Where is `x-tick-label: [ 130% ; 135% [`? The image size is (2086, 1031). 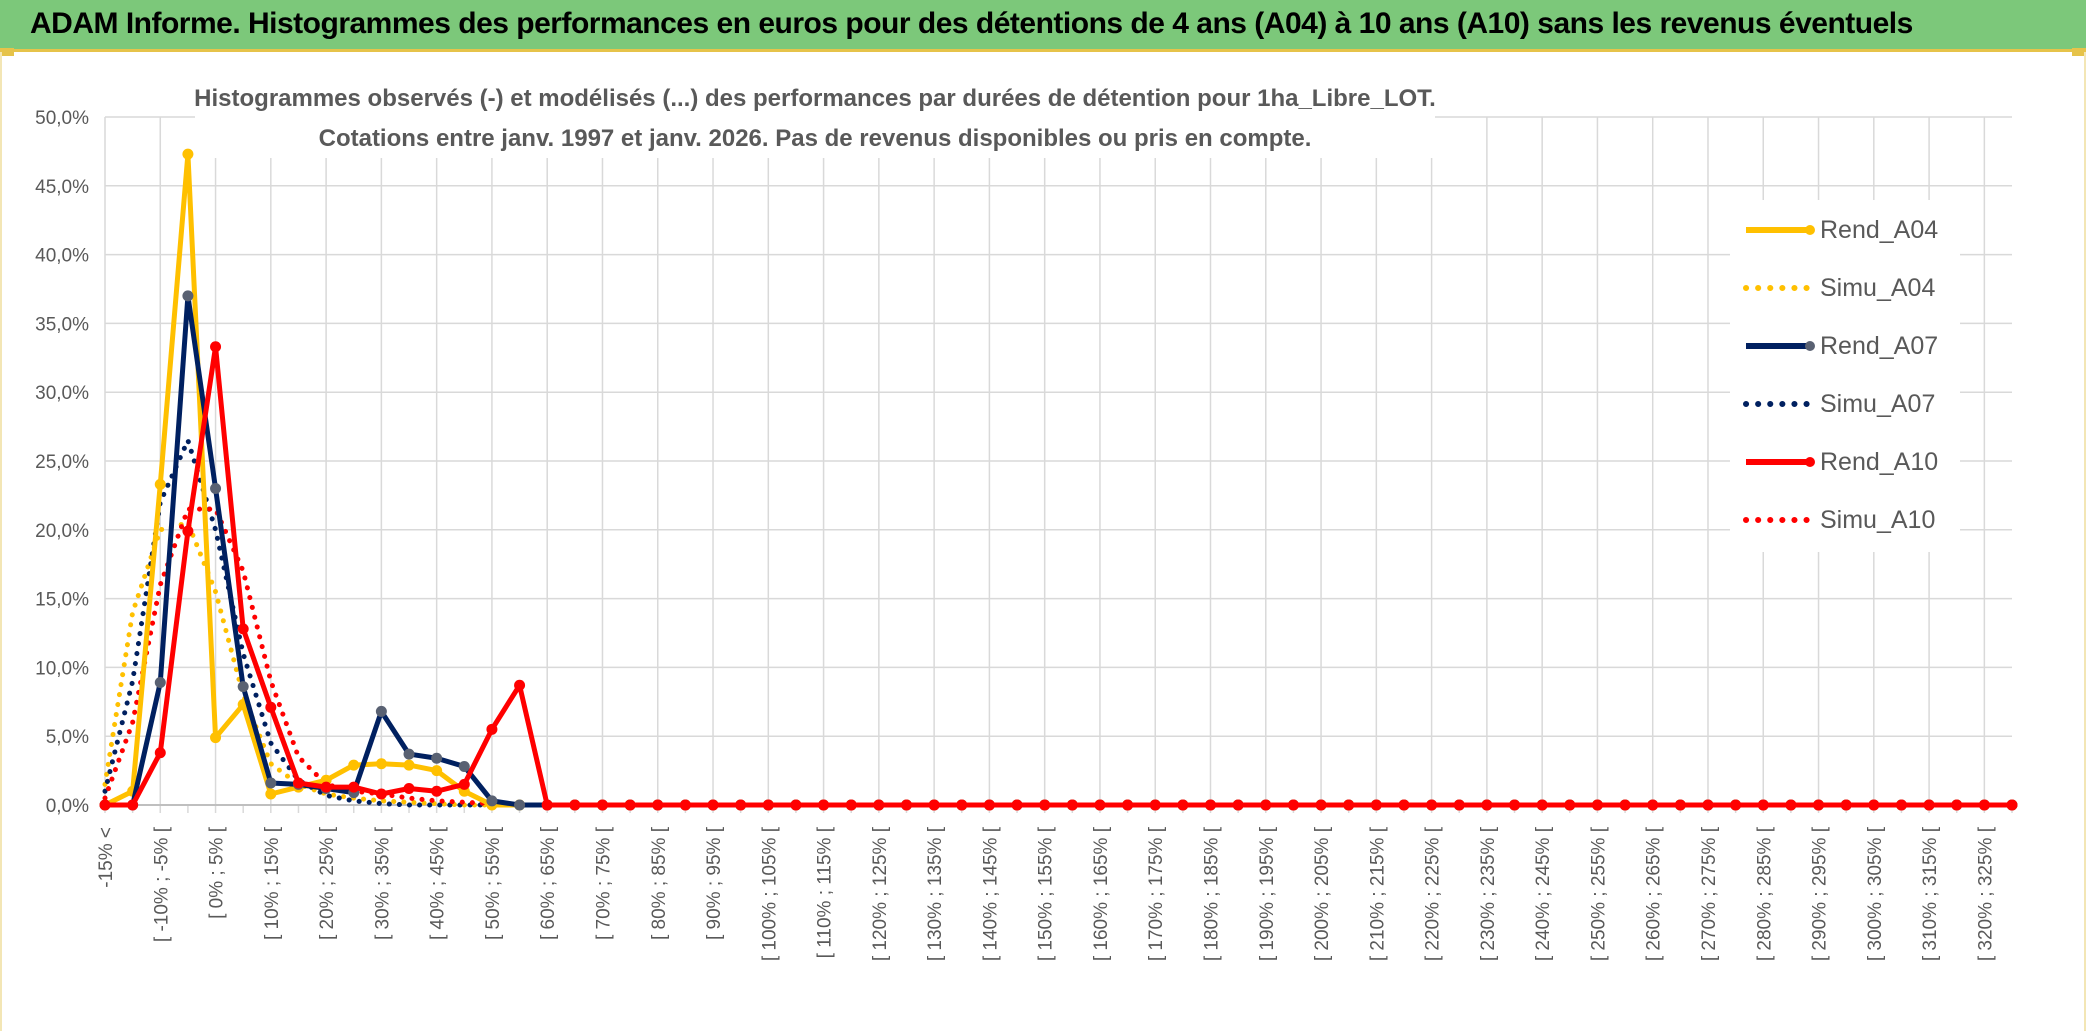 x-tick-label: [ 130% ; 135% [ is located at coordinates (935, 893).